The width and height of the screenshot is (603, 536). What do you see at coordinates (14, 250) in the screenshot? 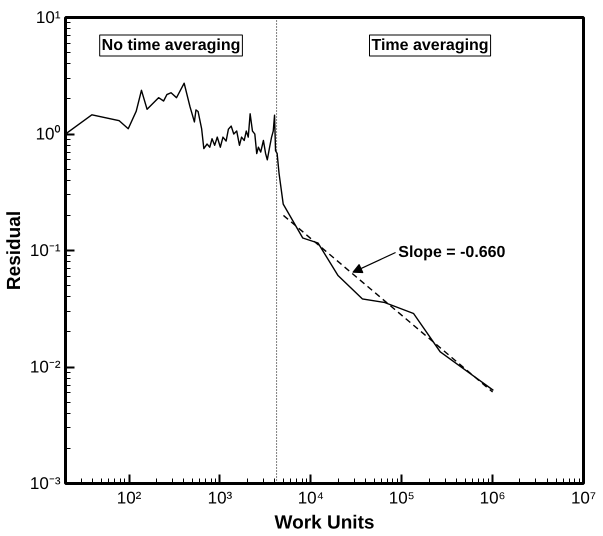
I see `y-axis-title: Residual` at bounding box center [14, 250].